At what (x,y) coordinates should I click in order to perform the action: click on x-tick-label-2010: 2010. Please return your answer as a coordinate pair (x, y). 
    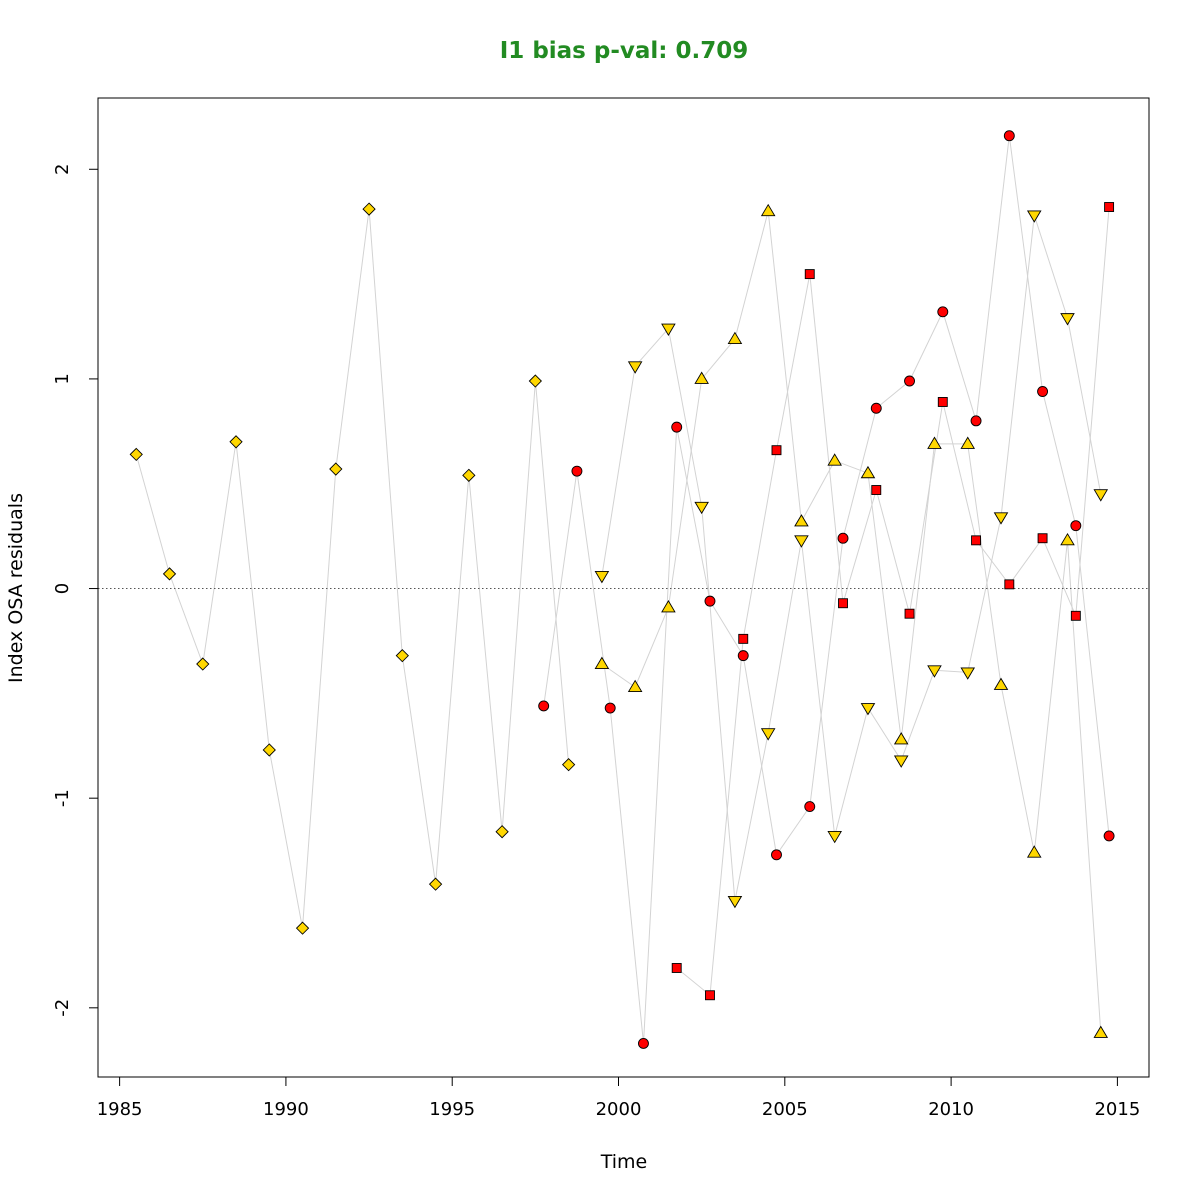
    Looking at the image, I should click on (951, 1109).